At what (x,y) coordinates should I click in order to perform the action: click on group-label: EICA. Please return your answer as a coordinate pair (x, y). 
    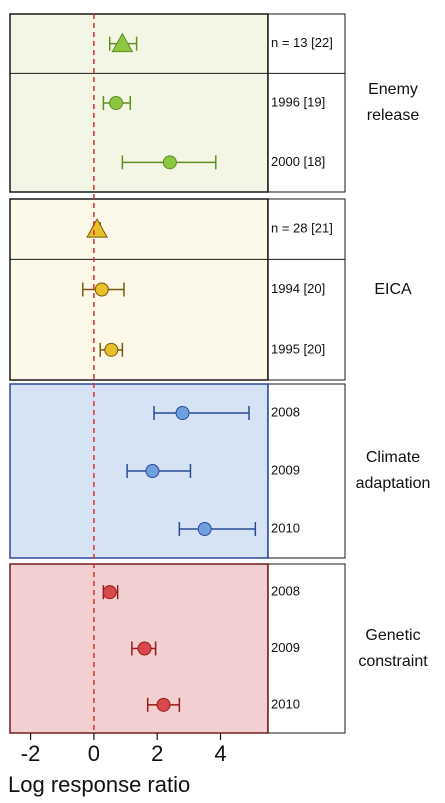
    Looking at the image, I should click on (393, 289).